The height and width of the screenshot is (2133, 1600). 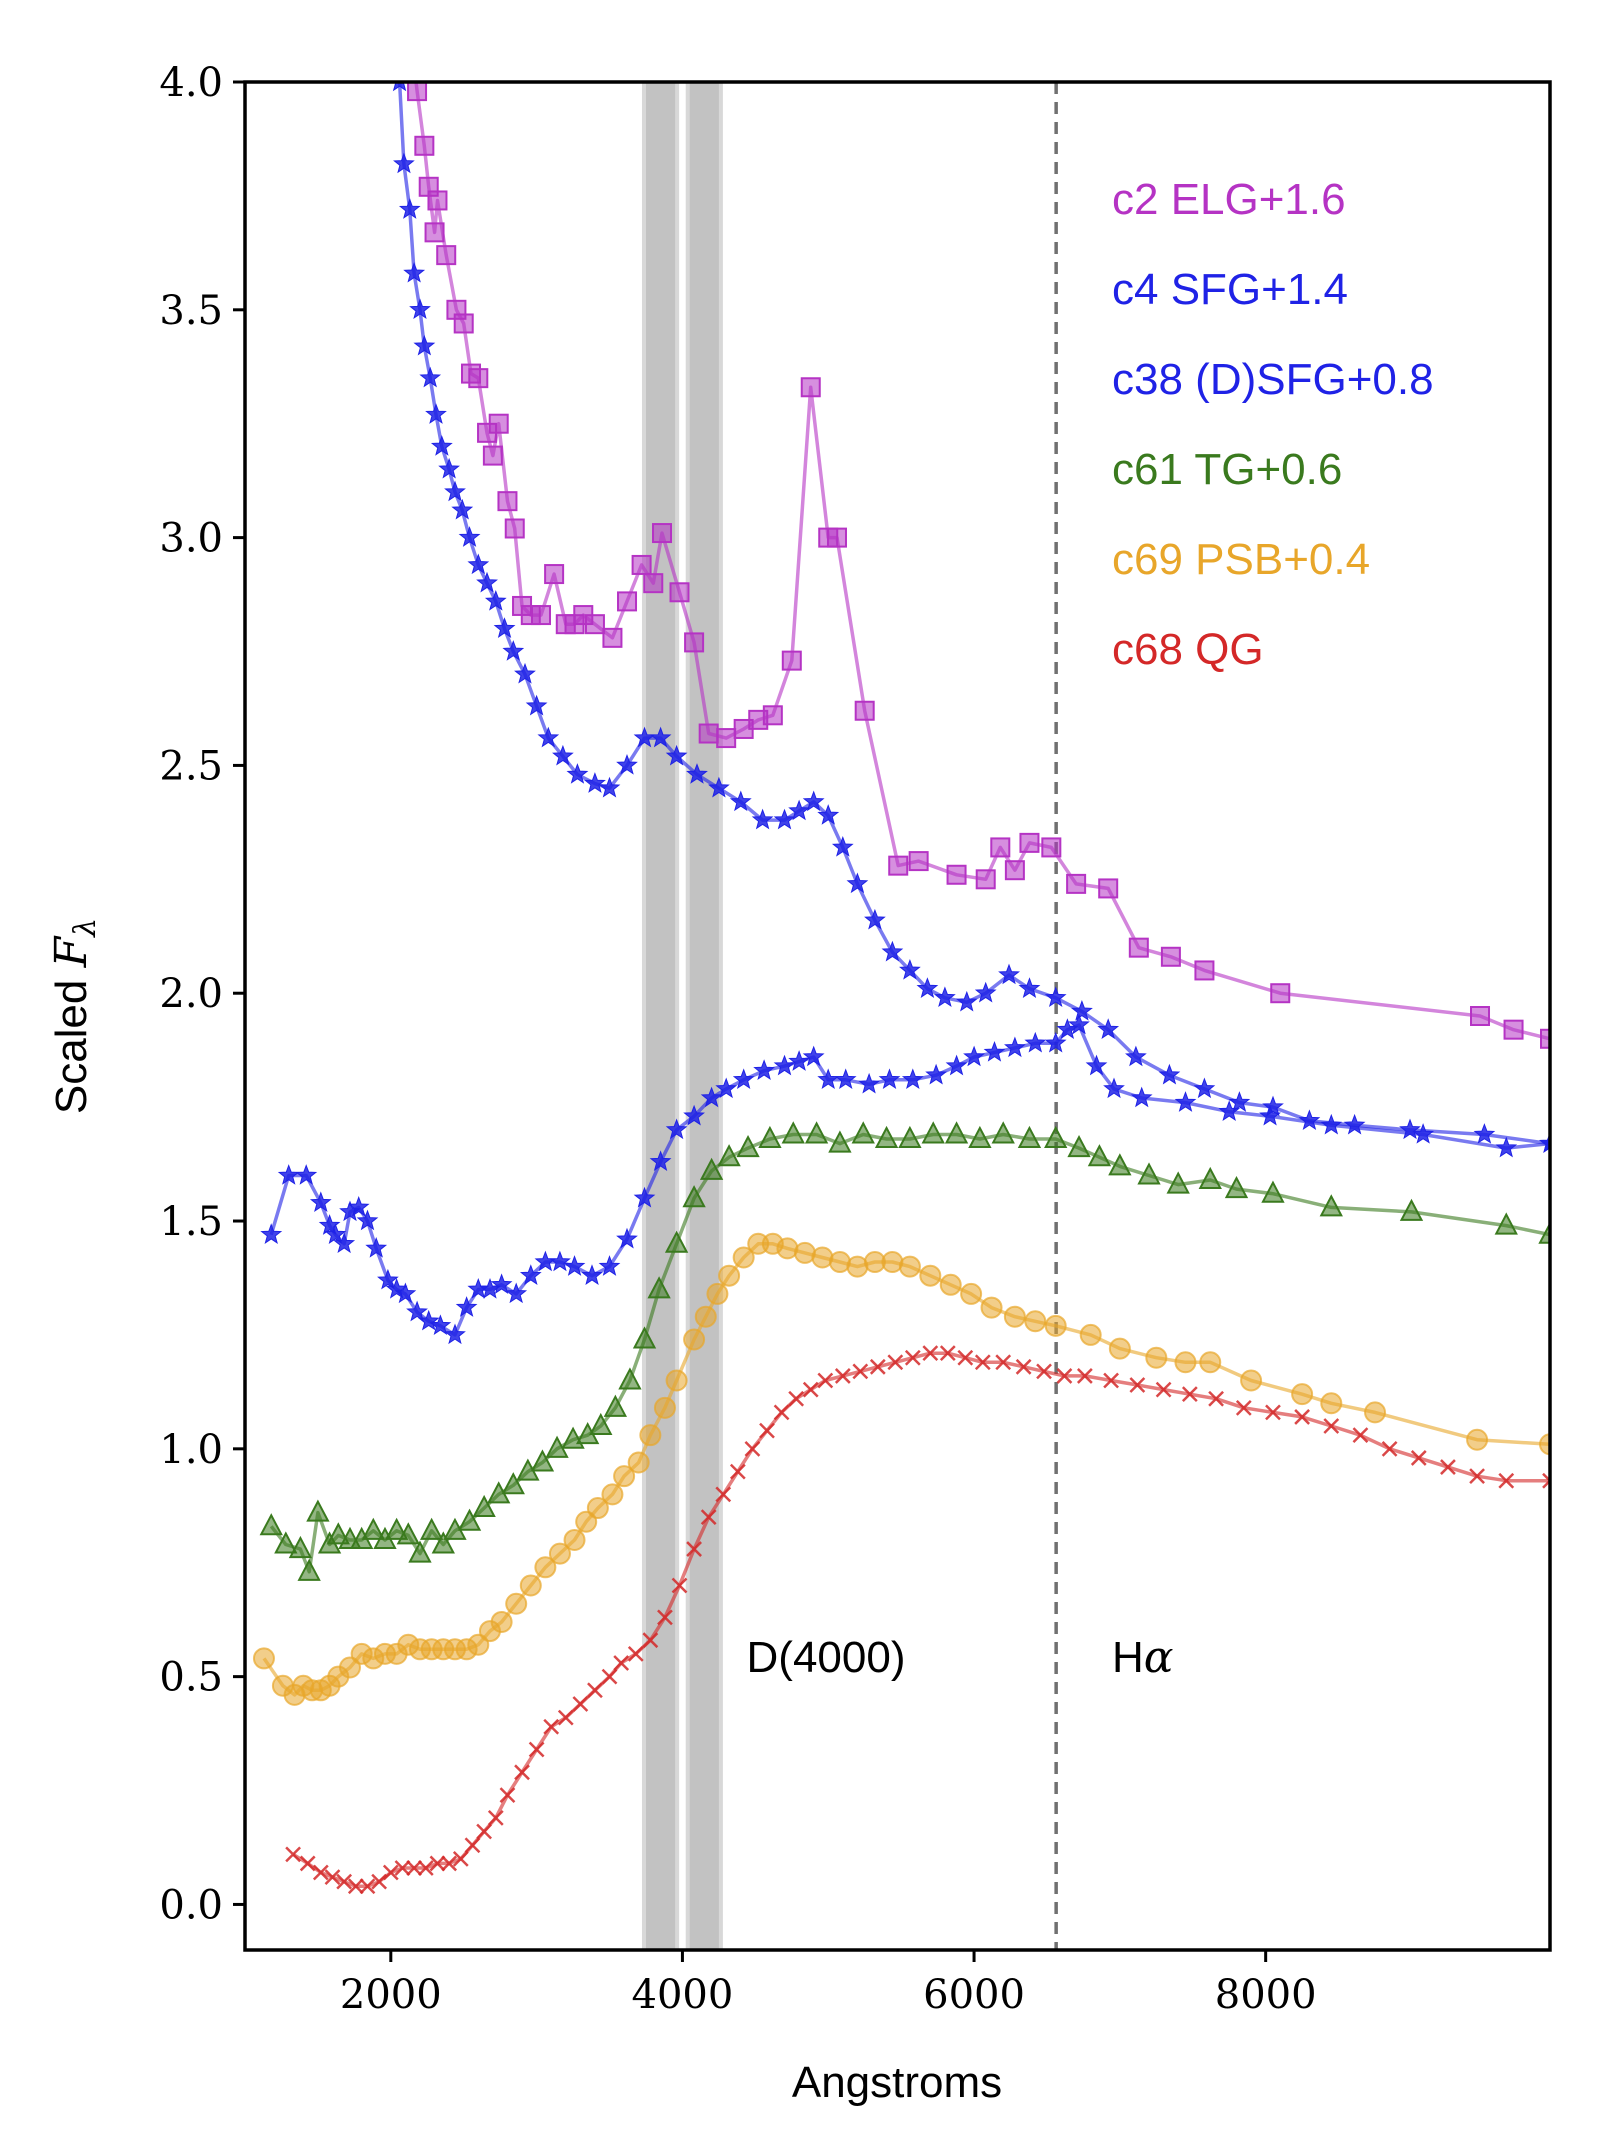 I want to click on y-tick-label-1.5: 1.5, so click(x=191, y=1222).